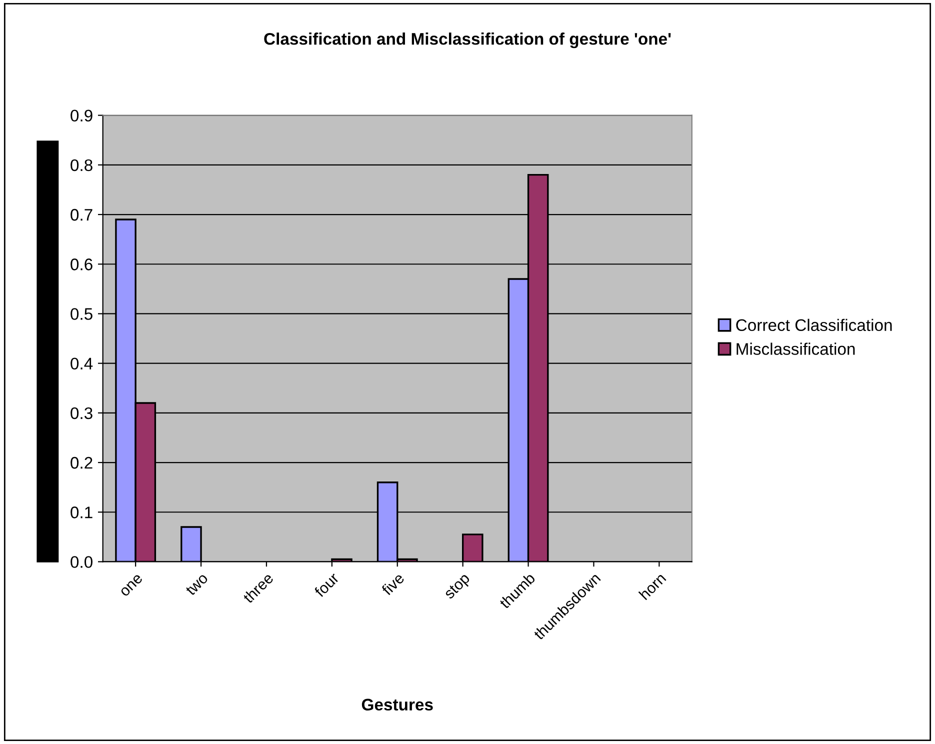 The width and height of the screenshot is (935, 744). What do you see at coordinates (392, 584) in the screenshot?
I see `x-tick-label: five` at bounding box center [392, 584].